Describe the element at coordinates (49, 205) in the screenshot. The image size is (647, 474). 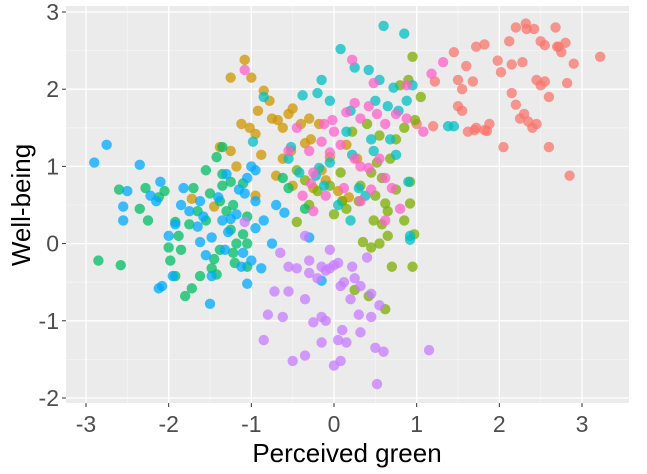
I see `y-axis: -2 -1 0 1 2 3` at that location.